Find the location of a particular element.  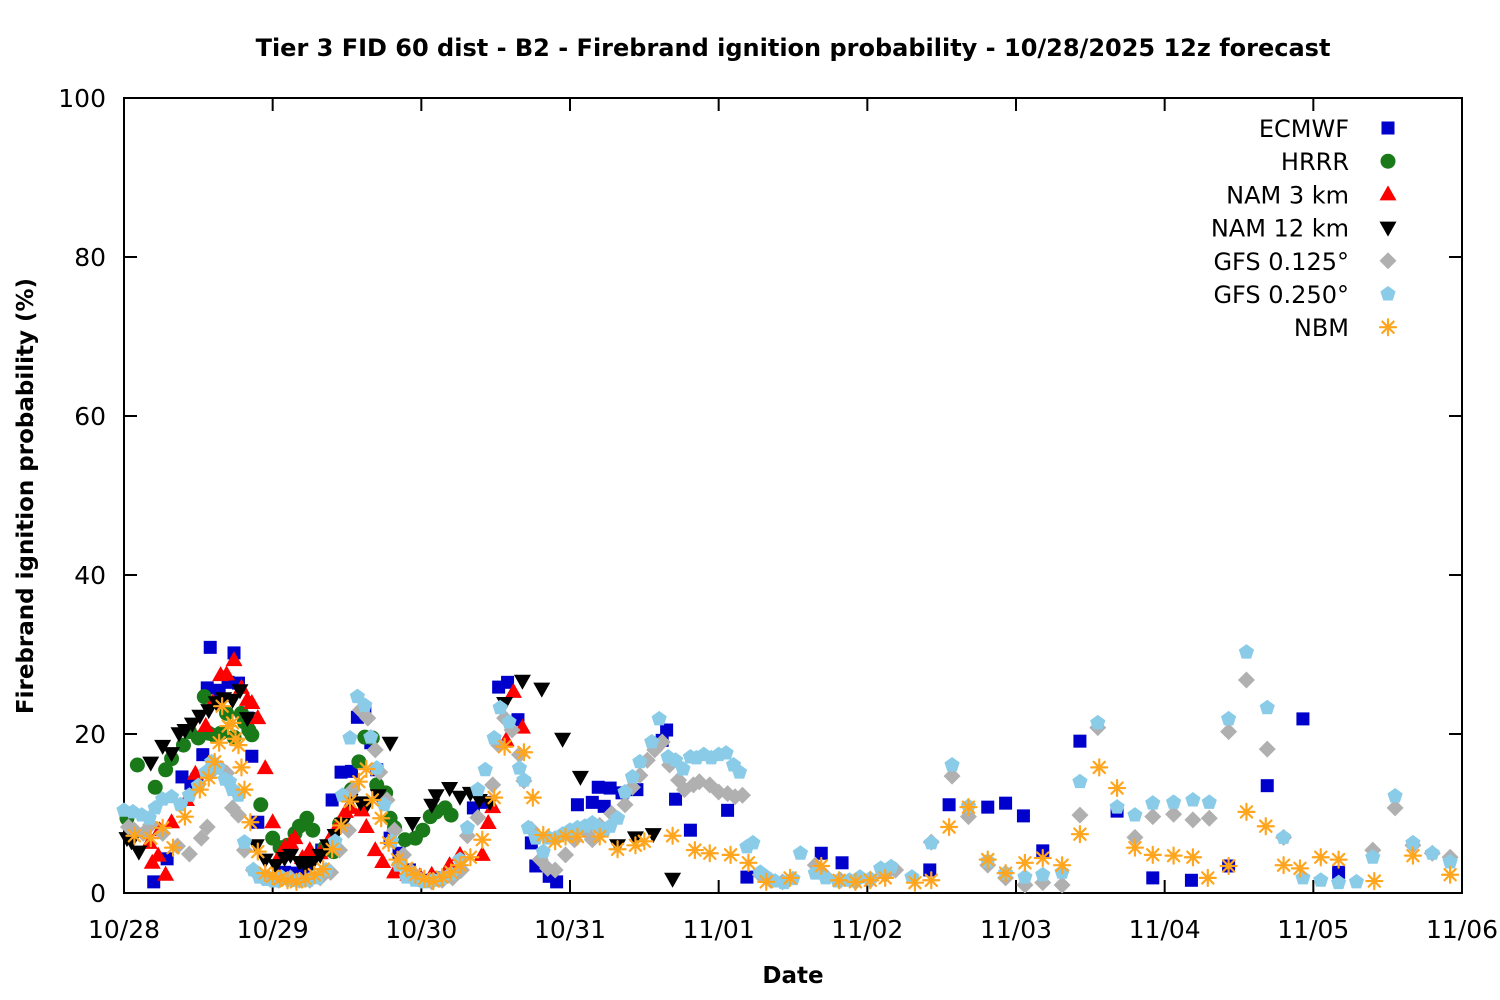

legend-item-nam-3-km: NAM 3 km is located at coordinates (1311, 195).